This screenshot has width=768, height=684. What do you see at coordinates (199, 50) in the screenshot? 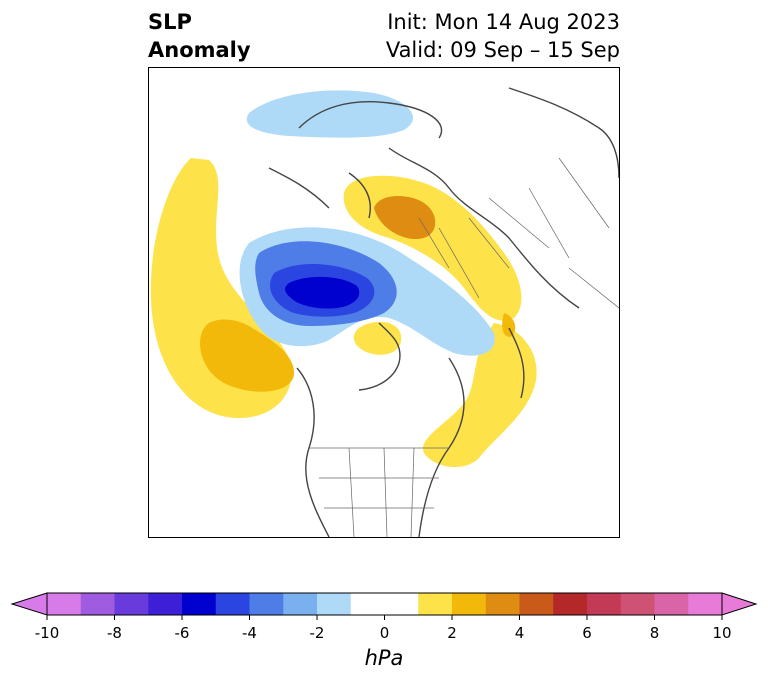
I see `title-field: Anomaly` at bounding box center [199, 50].